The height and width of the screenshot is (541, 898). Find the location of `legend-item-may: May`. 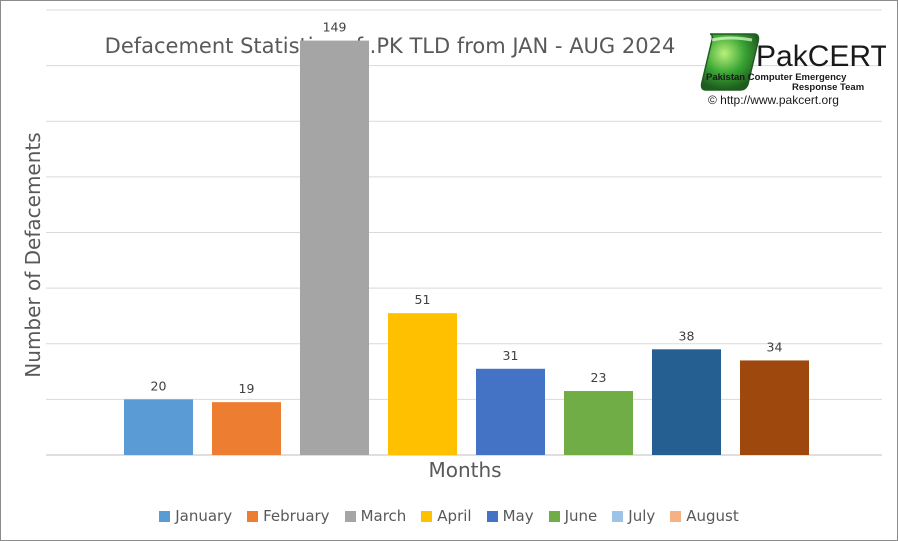

legend-item-may: May is located at coordinates (510, 516).